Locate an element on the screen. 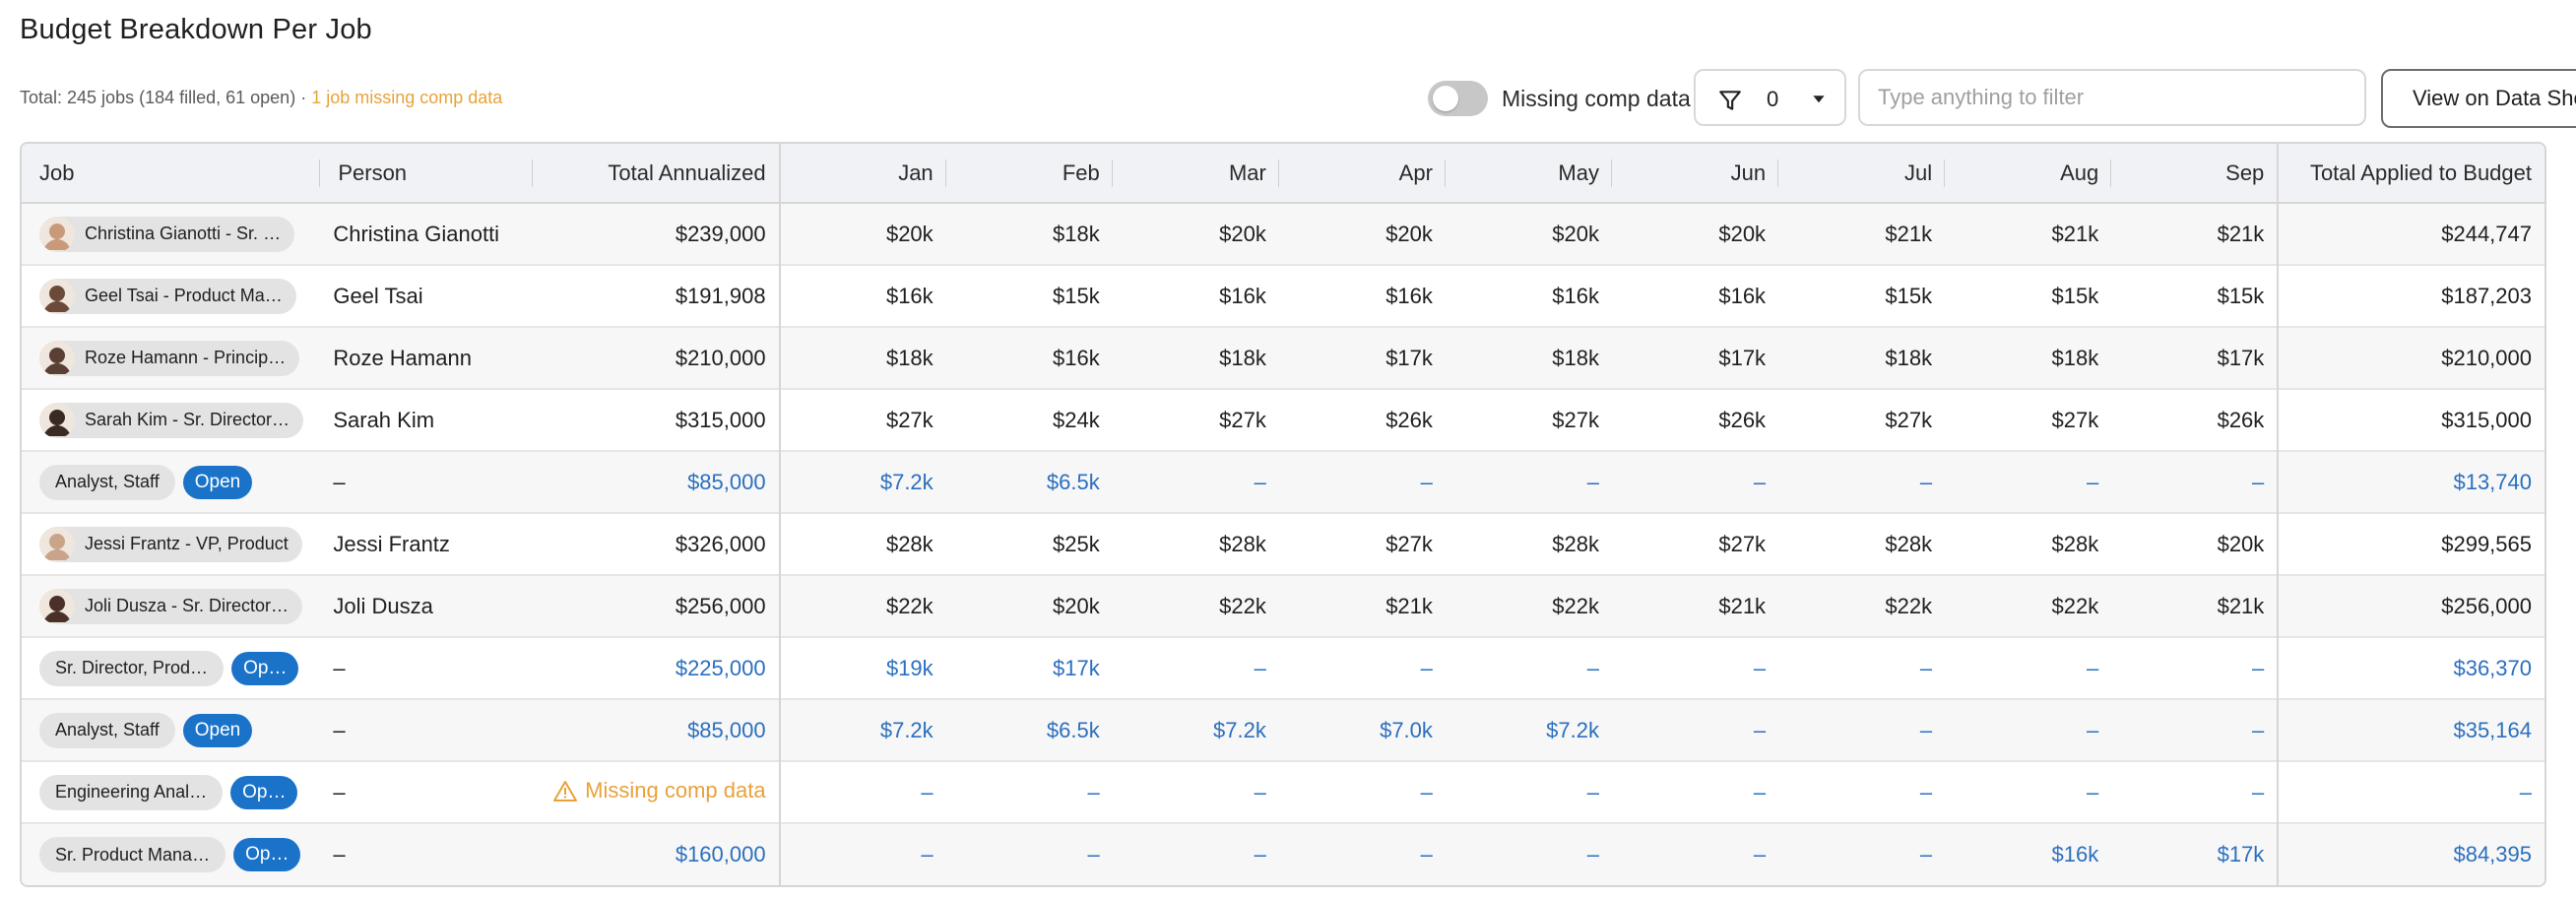 Image resolution: width=2576 pixels, height=898 pixels. column-header-may: May is located at coordinates (1528, 174).